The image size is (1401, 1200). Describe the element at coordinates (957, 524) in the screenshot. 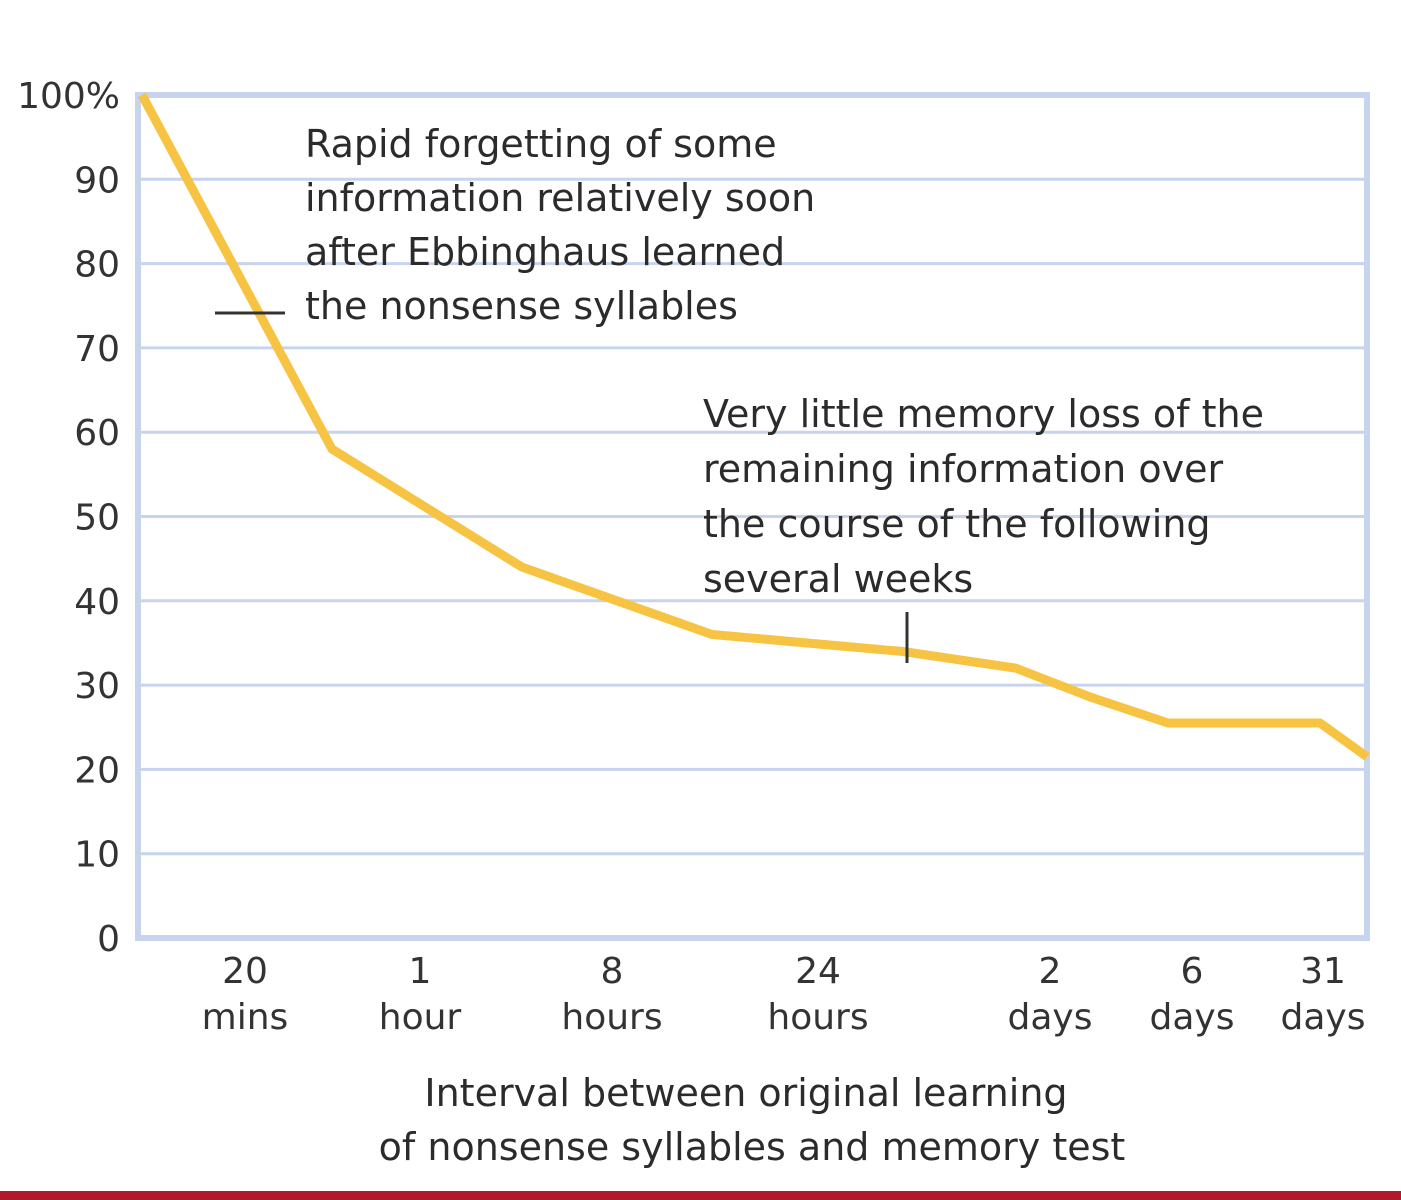

I see `little-annotation-line: the course of the following` at that location.